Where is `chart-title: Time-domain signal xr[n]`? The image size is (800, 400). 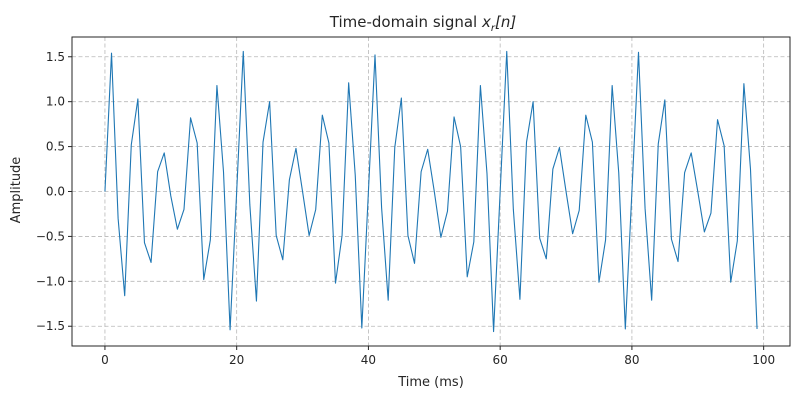
chart-title: Time-domain signal xr[n] is located at coordinates (423, 23).